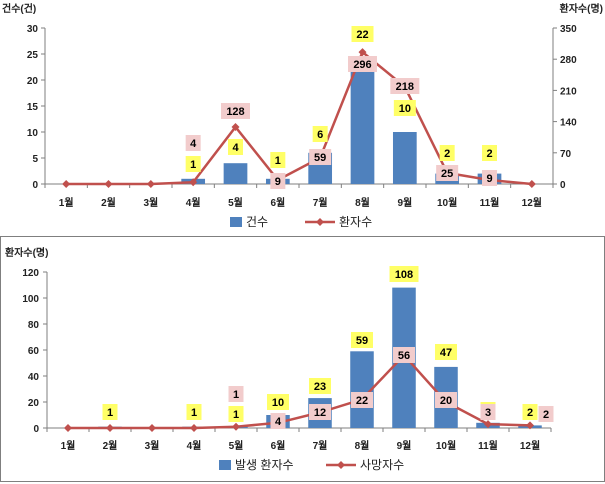  What do you see at coordinates (320, 135) in the screenshot?
I see `bar-cases-value: 6` at bounding box center [320, 135].